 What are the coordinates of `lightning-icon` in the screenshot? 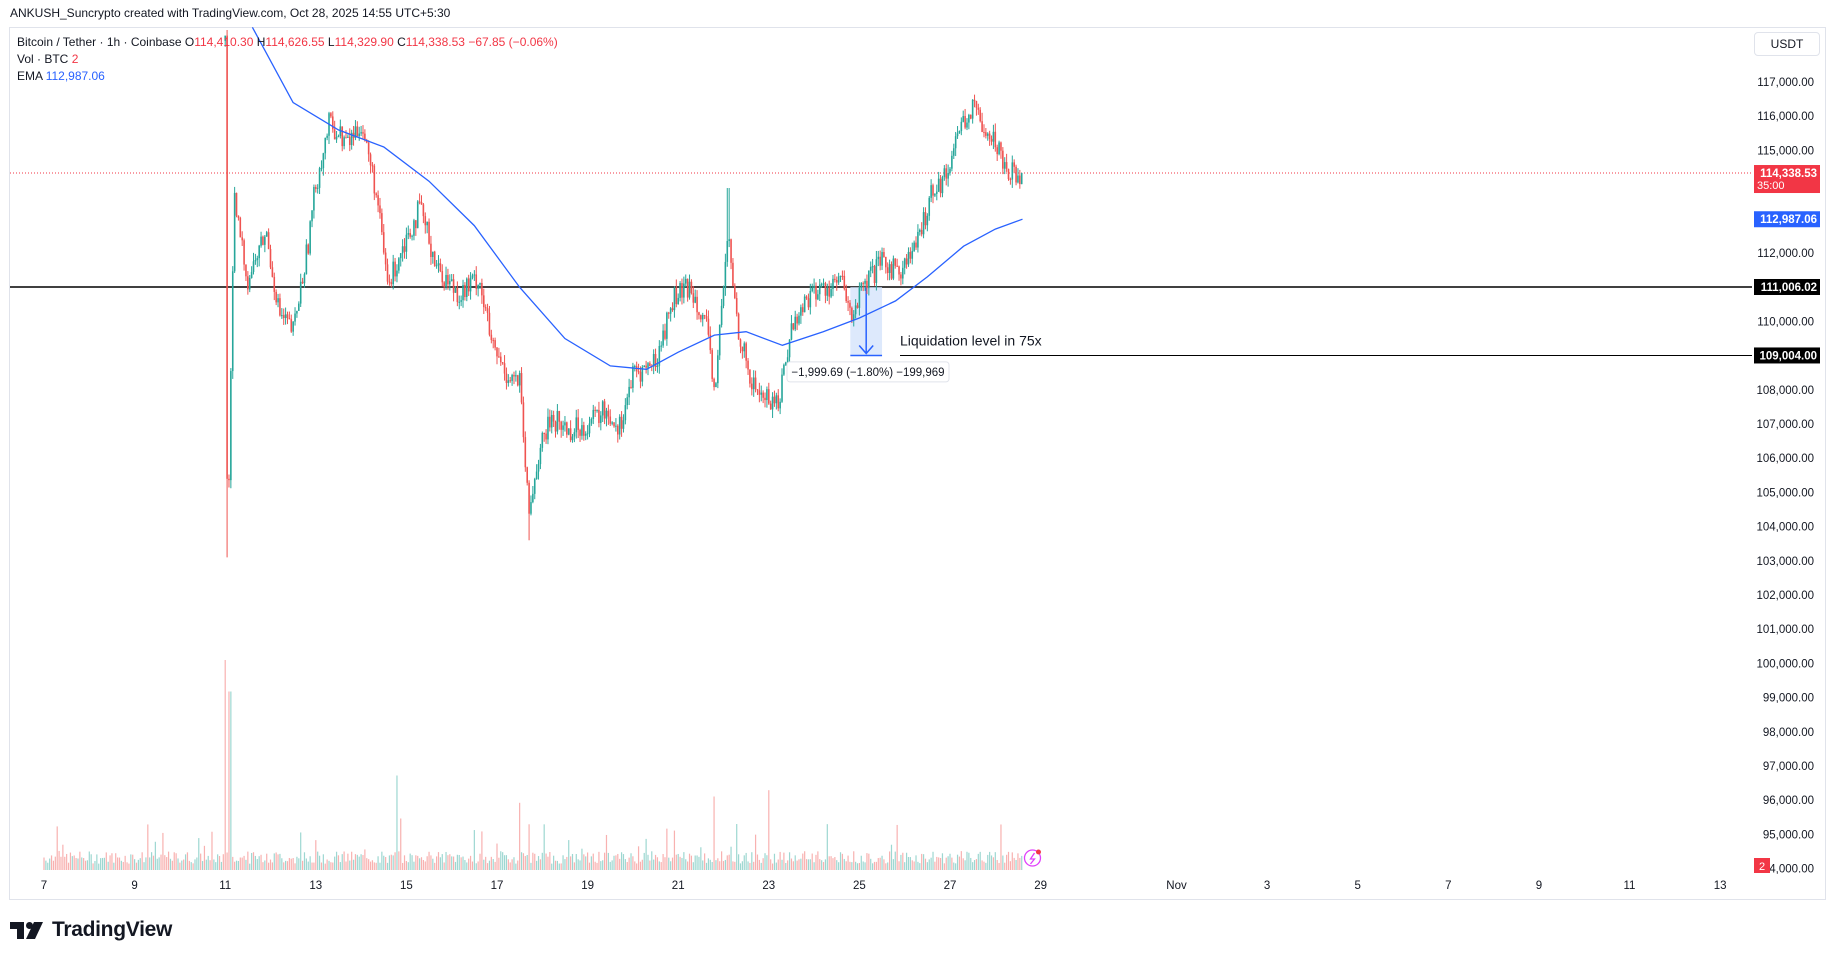 It's located at (1032, 858).